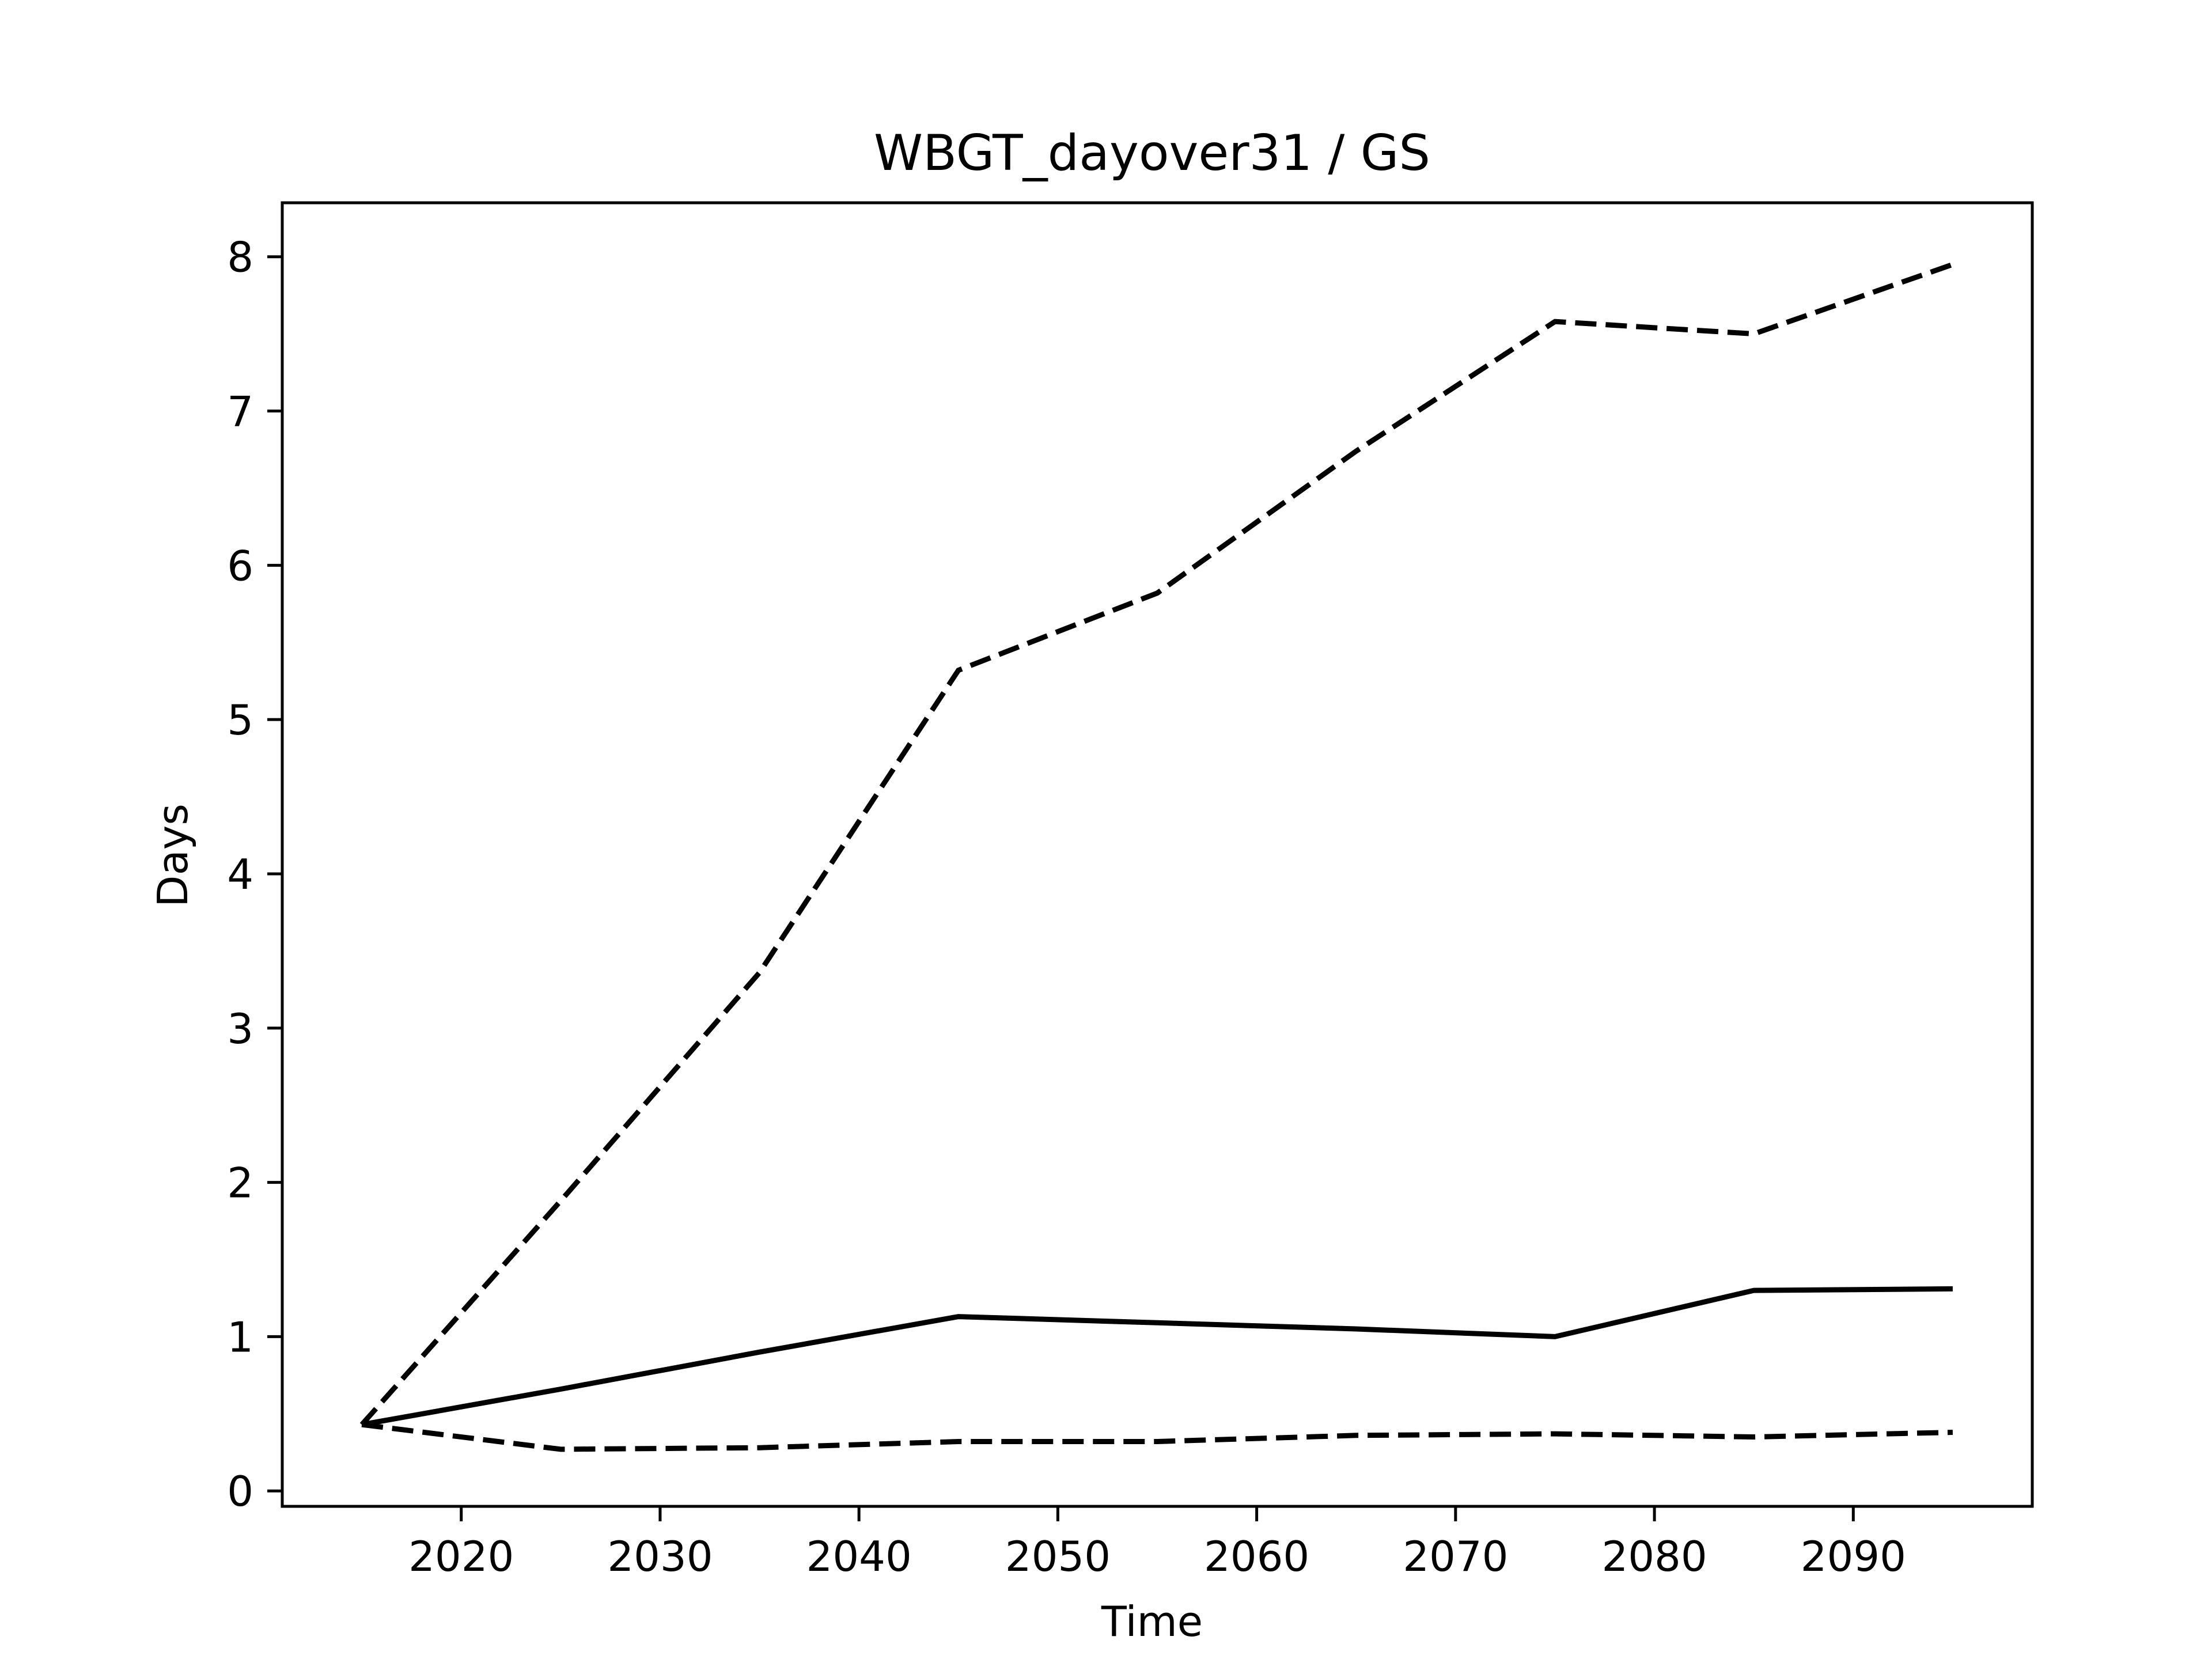 The image size is (2212, 1659). I want to click on chart-title: WBGT_dayover31 / GS, so click(1152, 153).